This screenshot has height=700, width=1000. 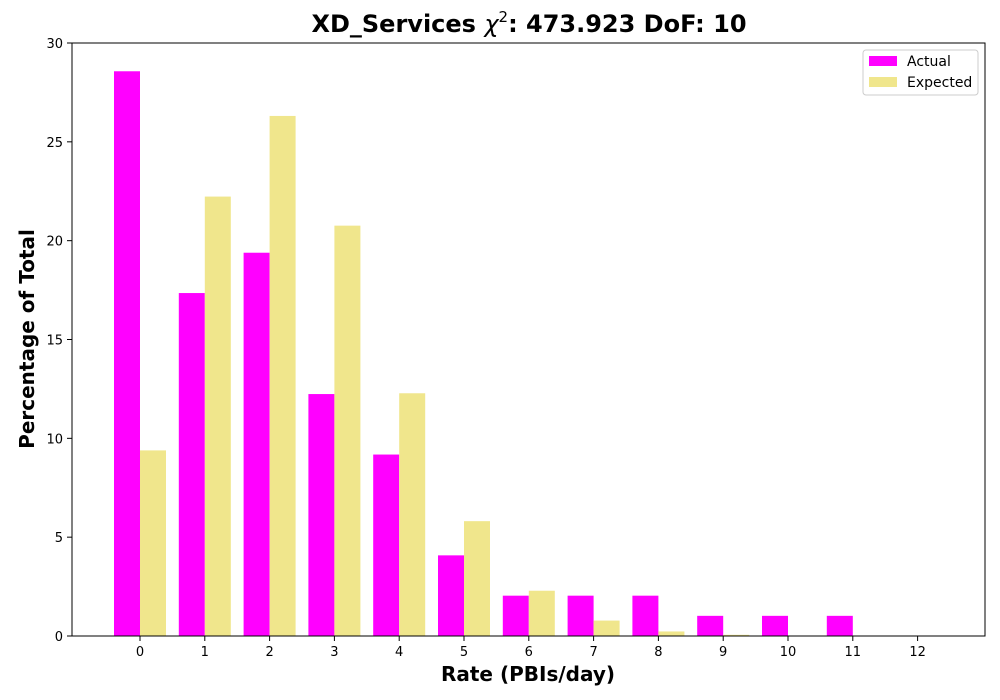 What do you see at coordinates (929, 62) in the screenshot?
I see `legend-label-actual: Actual` at bounding box center [929, 62].